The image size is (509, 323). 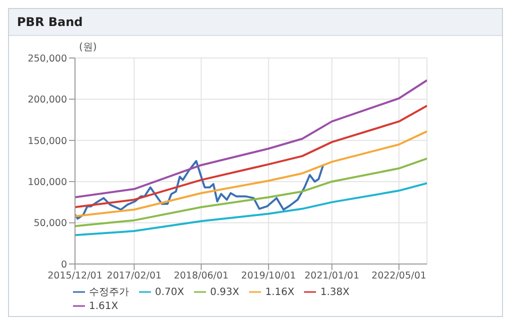 What do you see at coordinates (399, 276) in the screenshot?
I see `x-tick-label: 2022/05/01` at bounding box center [399, 276].